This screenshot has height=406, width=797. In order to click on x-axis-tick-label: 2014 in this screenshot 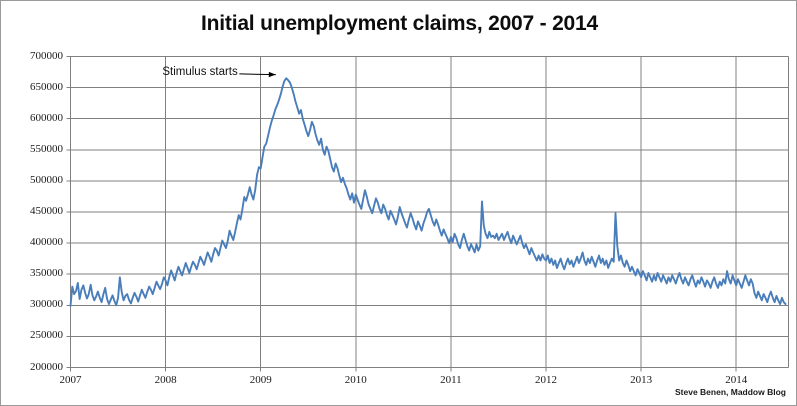, I will do `click(736, 379)`.